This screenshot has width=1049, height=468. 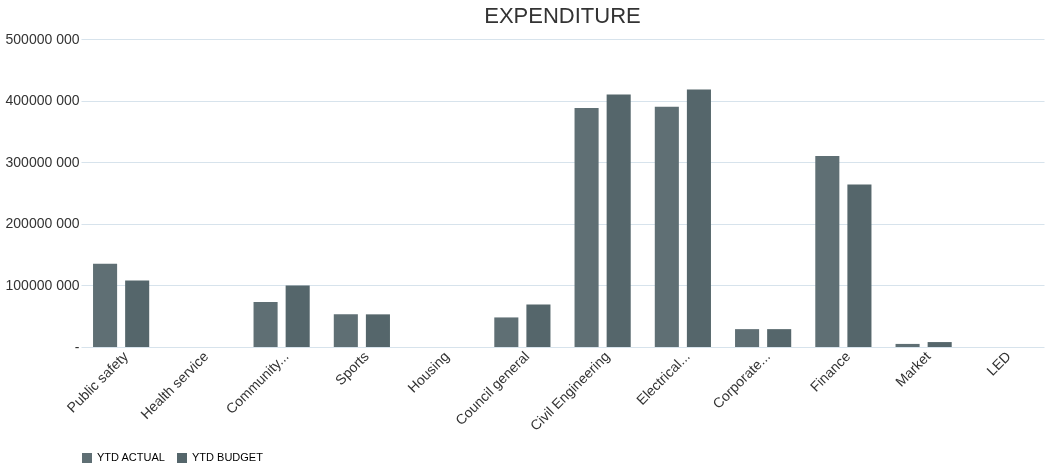 What do you see at coordinates (42, 284) in the screenshot?
I see `y-tick-label: 100000 000` at bounding box center [42, 284].